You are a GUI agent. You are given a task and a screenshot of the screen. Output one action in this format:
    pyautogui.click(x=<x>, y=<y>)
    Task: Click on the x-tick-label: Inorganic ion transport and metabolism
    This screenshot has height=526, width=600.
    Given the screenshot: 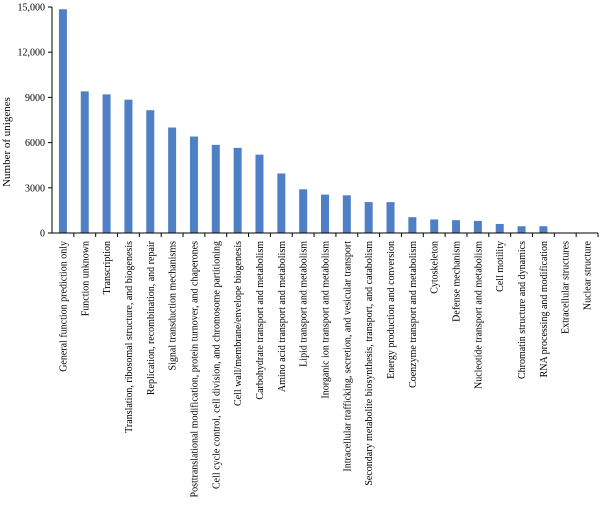 What is the action you would take?
    pyautogui.click(x=326, y=320)
    